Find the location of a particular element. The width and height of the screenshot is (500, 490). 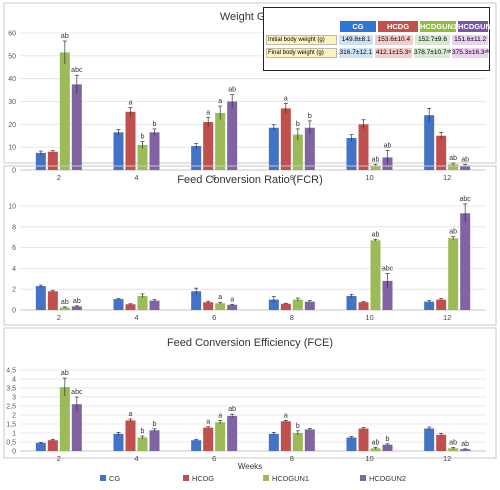

sig-label-2-HCDGUN2-4: b is located at coordinates (155, 424).